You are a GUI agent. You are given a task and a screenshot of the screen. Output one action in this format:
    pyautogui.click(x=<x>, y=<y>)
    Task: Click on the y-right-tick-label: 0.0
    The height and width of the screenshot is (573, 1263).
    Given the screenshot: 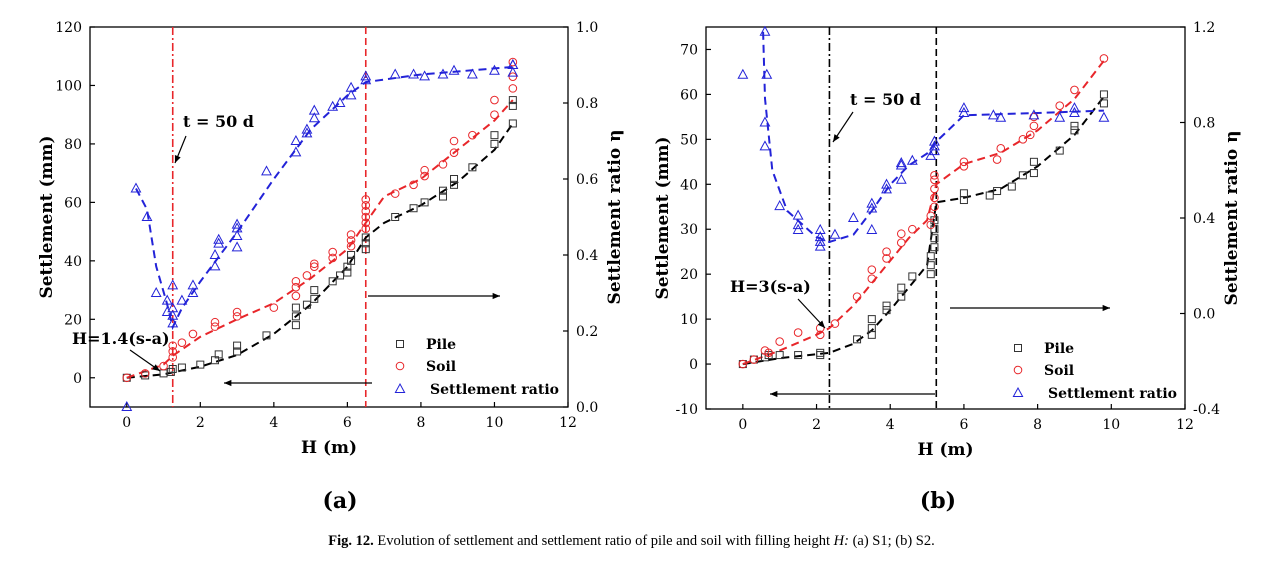 What is the action you would take?
    pyautogui.click(x=1204, y=315)
    